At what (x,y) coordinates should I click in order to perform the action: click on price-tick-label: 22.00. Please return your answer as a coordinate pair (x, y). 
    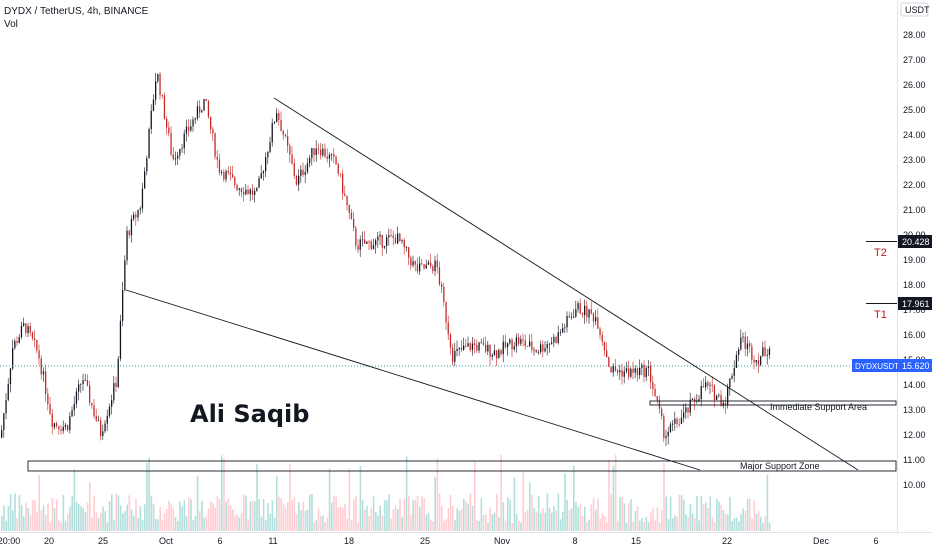
    Looking at the image, I should click on (914, 185).